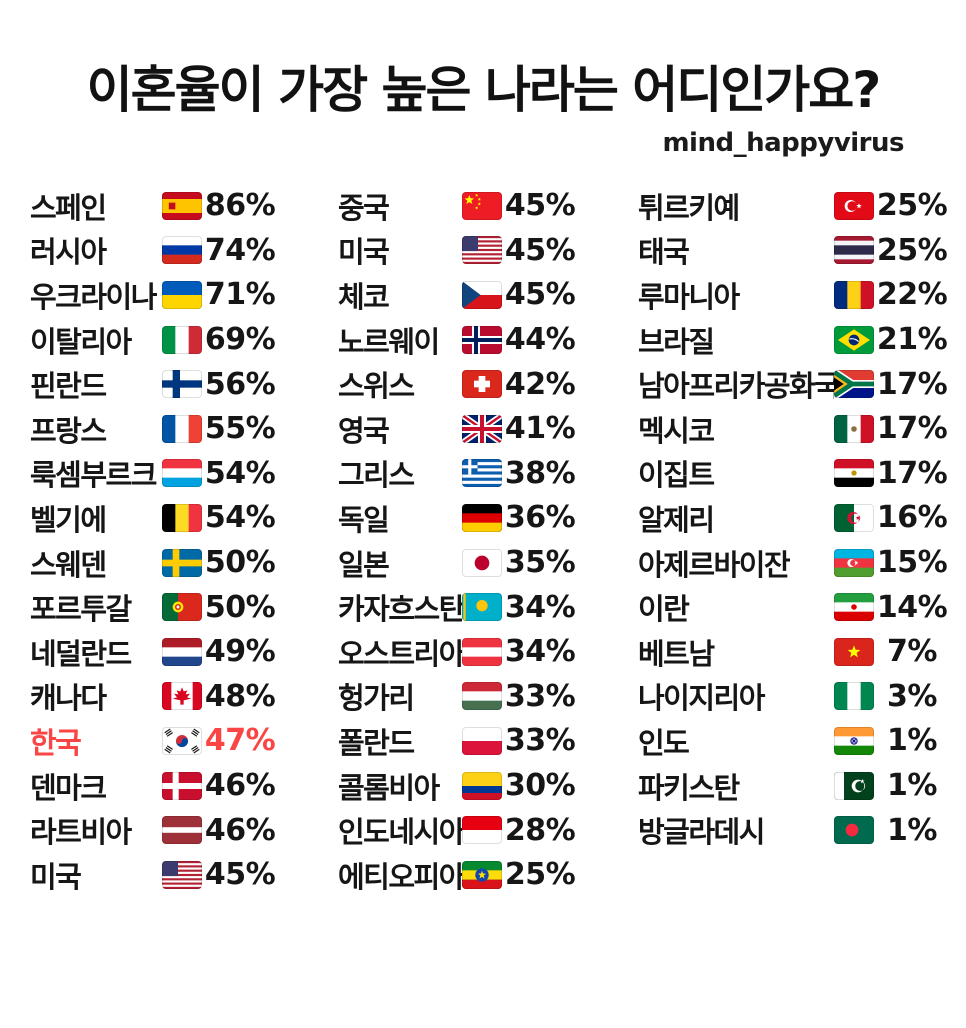 The width and height of the screenshot is (966, 1028). Describe the element at coordinates (540, 518) in the screenshot. I see `divorce-rate: 36%` at that location.